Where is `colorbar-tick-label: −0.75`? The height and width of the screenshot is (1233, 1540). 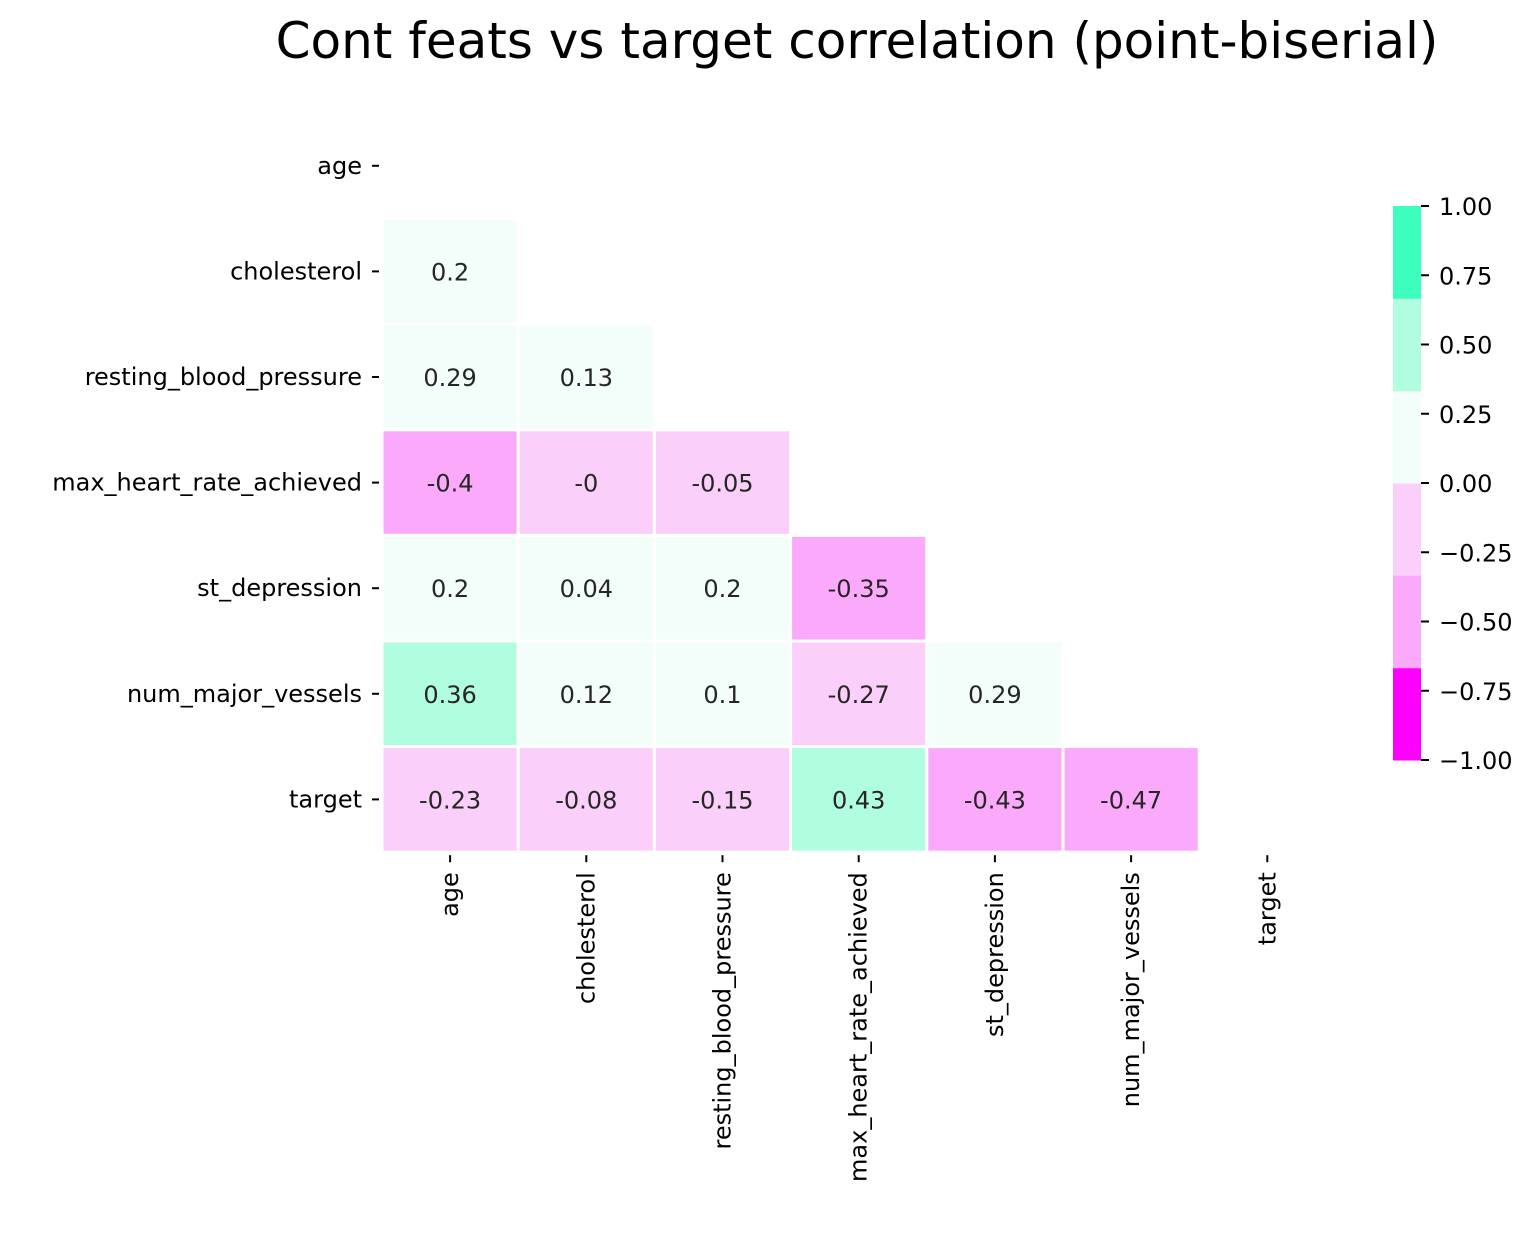
colorbar-tick-label: −0.75 is located at coordinates (1476, 692).